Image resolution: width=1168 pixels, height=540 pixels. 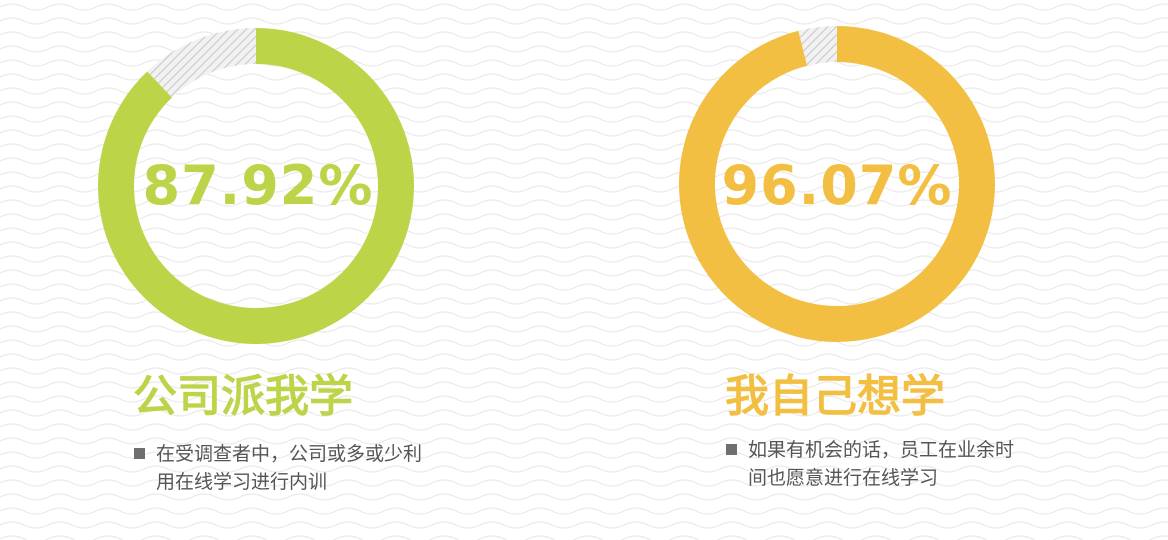 I want to click on description-self: 如果有机会的话，员工在业余时间也愿意进行在线学习, so click(x=876, y=464).